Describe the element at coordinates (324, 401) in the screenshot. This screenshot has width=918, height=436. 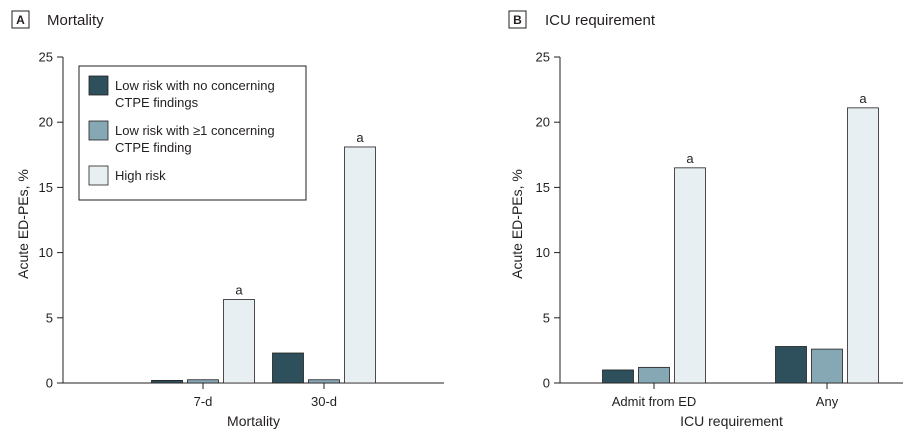
I see `x-tick-label: 30-d` at that location.